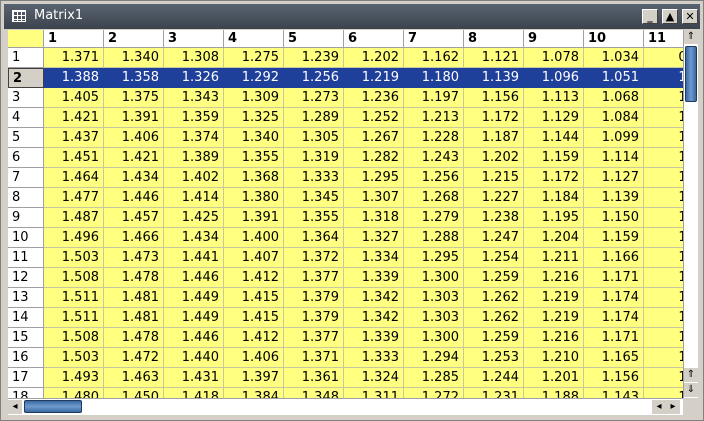 Image resolution: width=704 pixels, height=421 pixels. Describe the element at coordinates (554, 78) in the screenshot. I see `matrix-cell: 1.096` at that location.